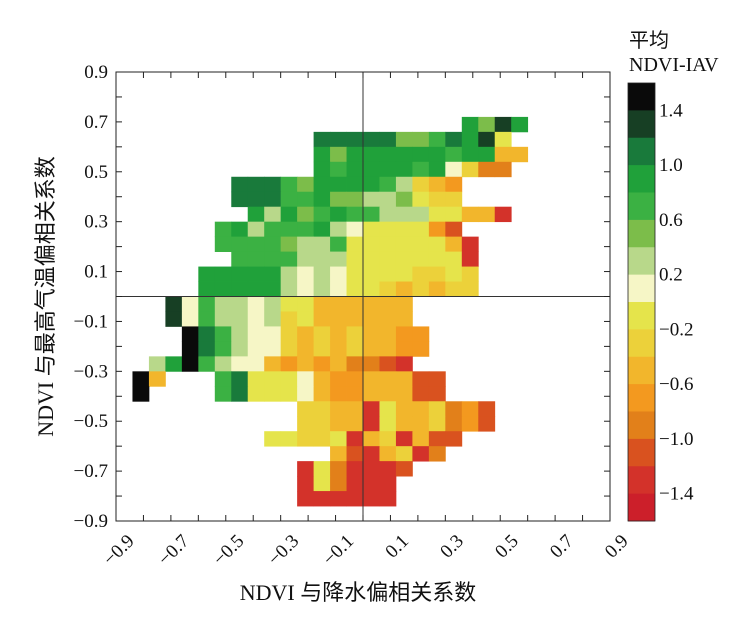  What do you see at coordinates (671, 110) in the screenshot?
I see `colorbar-tick-label: 1.4` at bounding box center [671, 110].